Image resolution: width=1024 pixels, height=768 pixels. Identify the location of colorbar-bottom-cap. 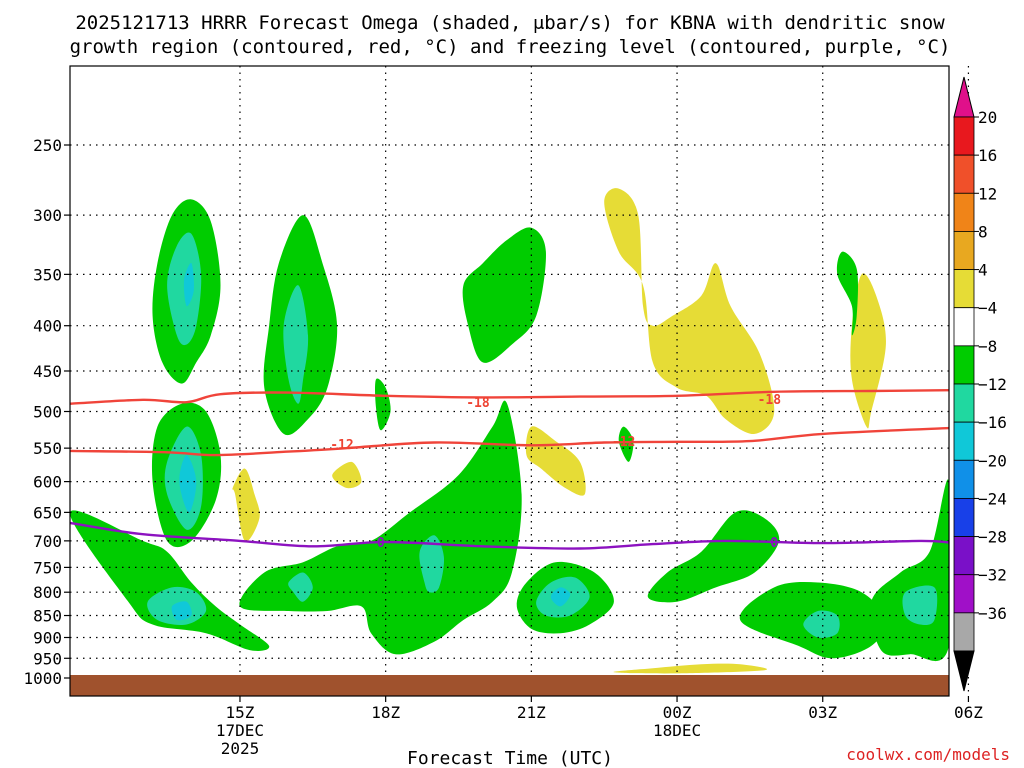
(964, 671).